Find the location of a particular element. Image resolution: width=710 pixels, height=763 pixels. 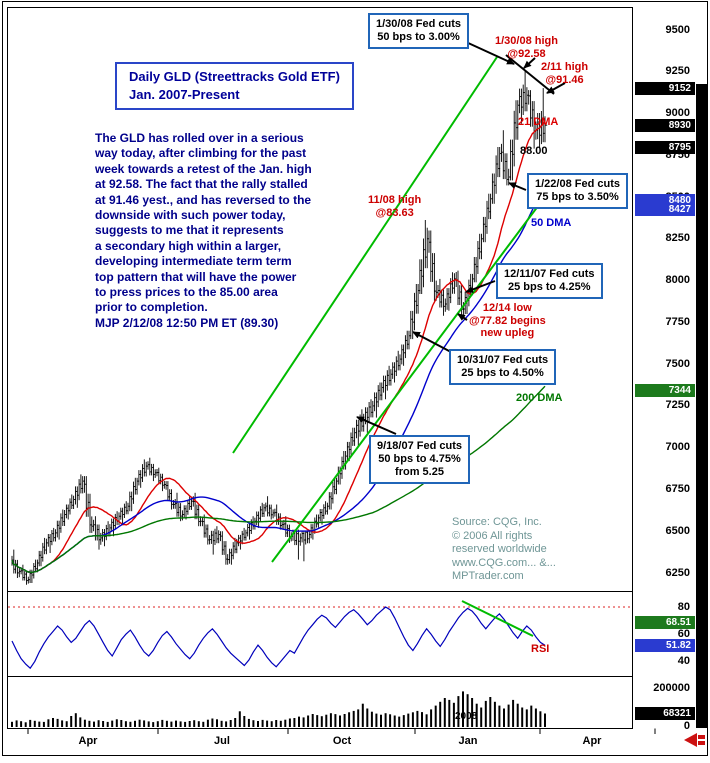

callout-fed-cut-1-30: 1/30/08 Fed cuts 50 bps to 3.00% is located at coordinates (418, 31).